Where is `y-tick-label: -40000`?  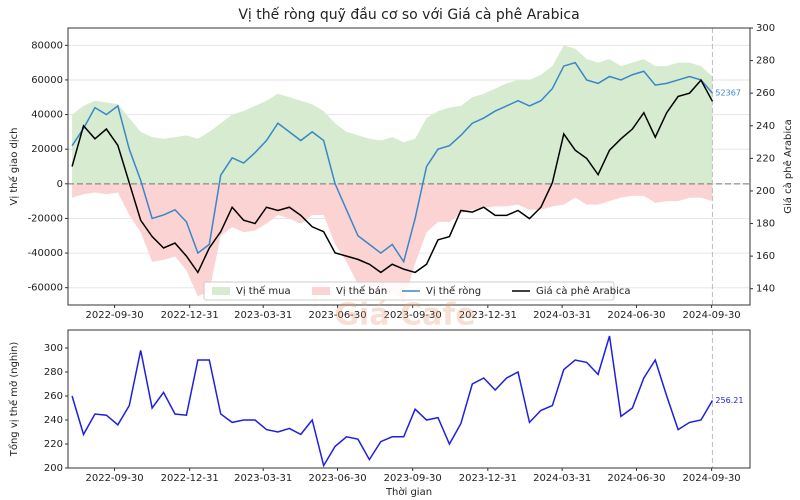 y-tick-label: -40000 is located at coordinates (45, 253).